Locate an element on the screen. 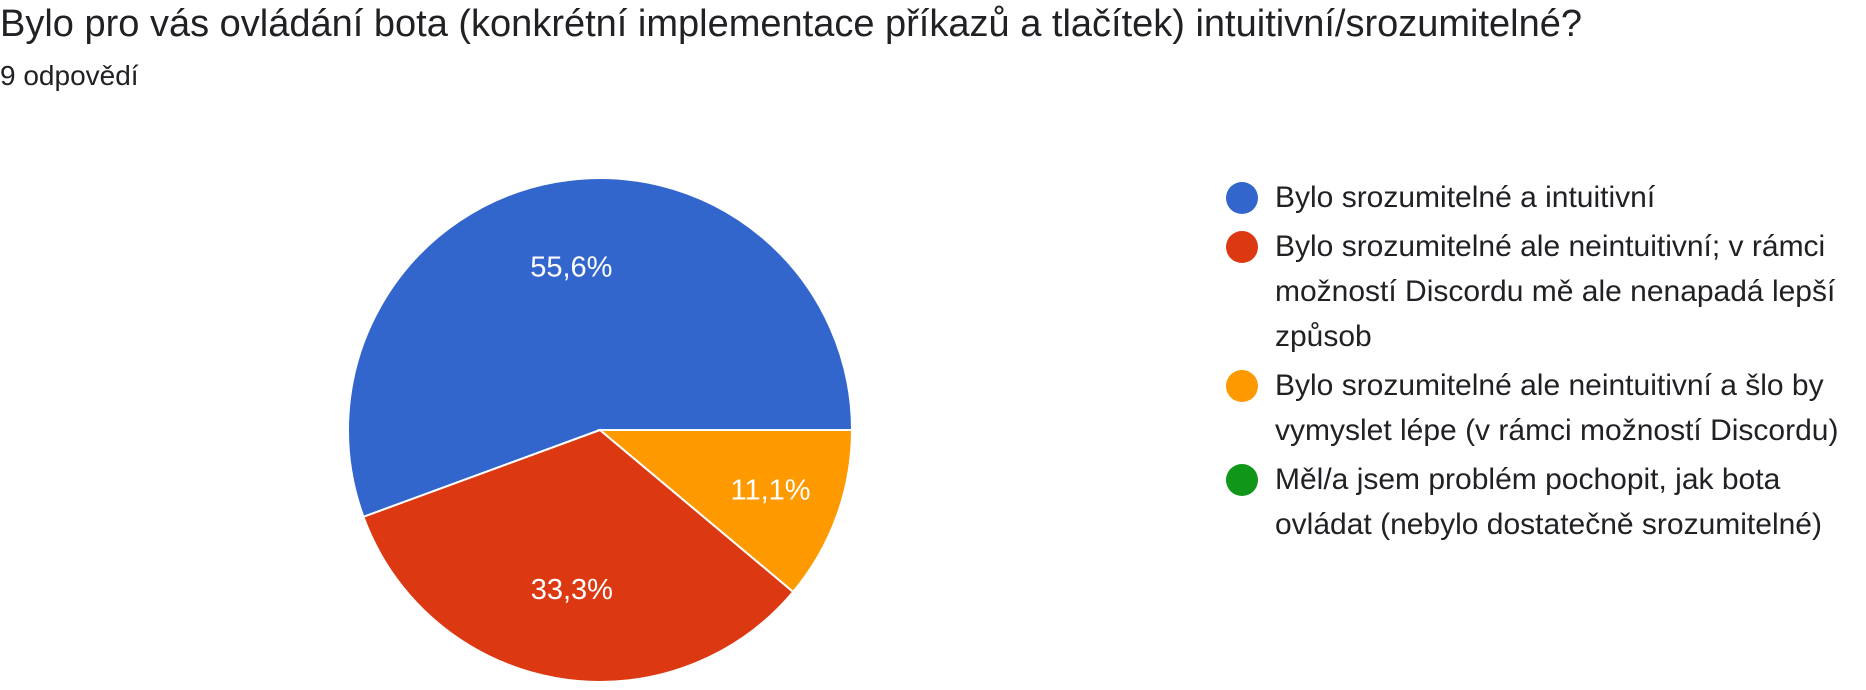 The height and width of the screenshot is (690, 1866). legend-label: Bylo srozumitelné a intuitivní is located at coordinates (1465, 197).